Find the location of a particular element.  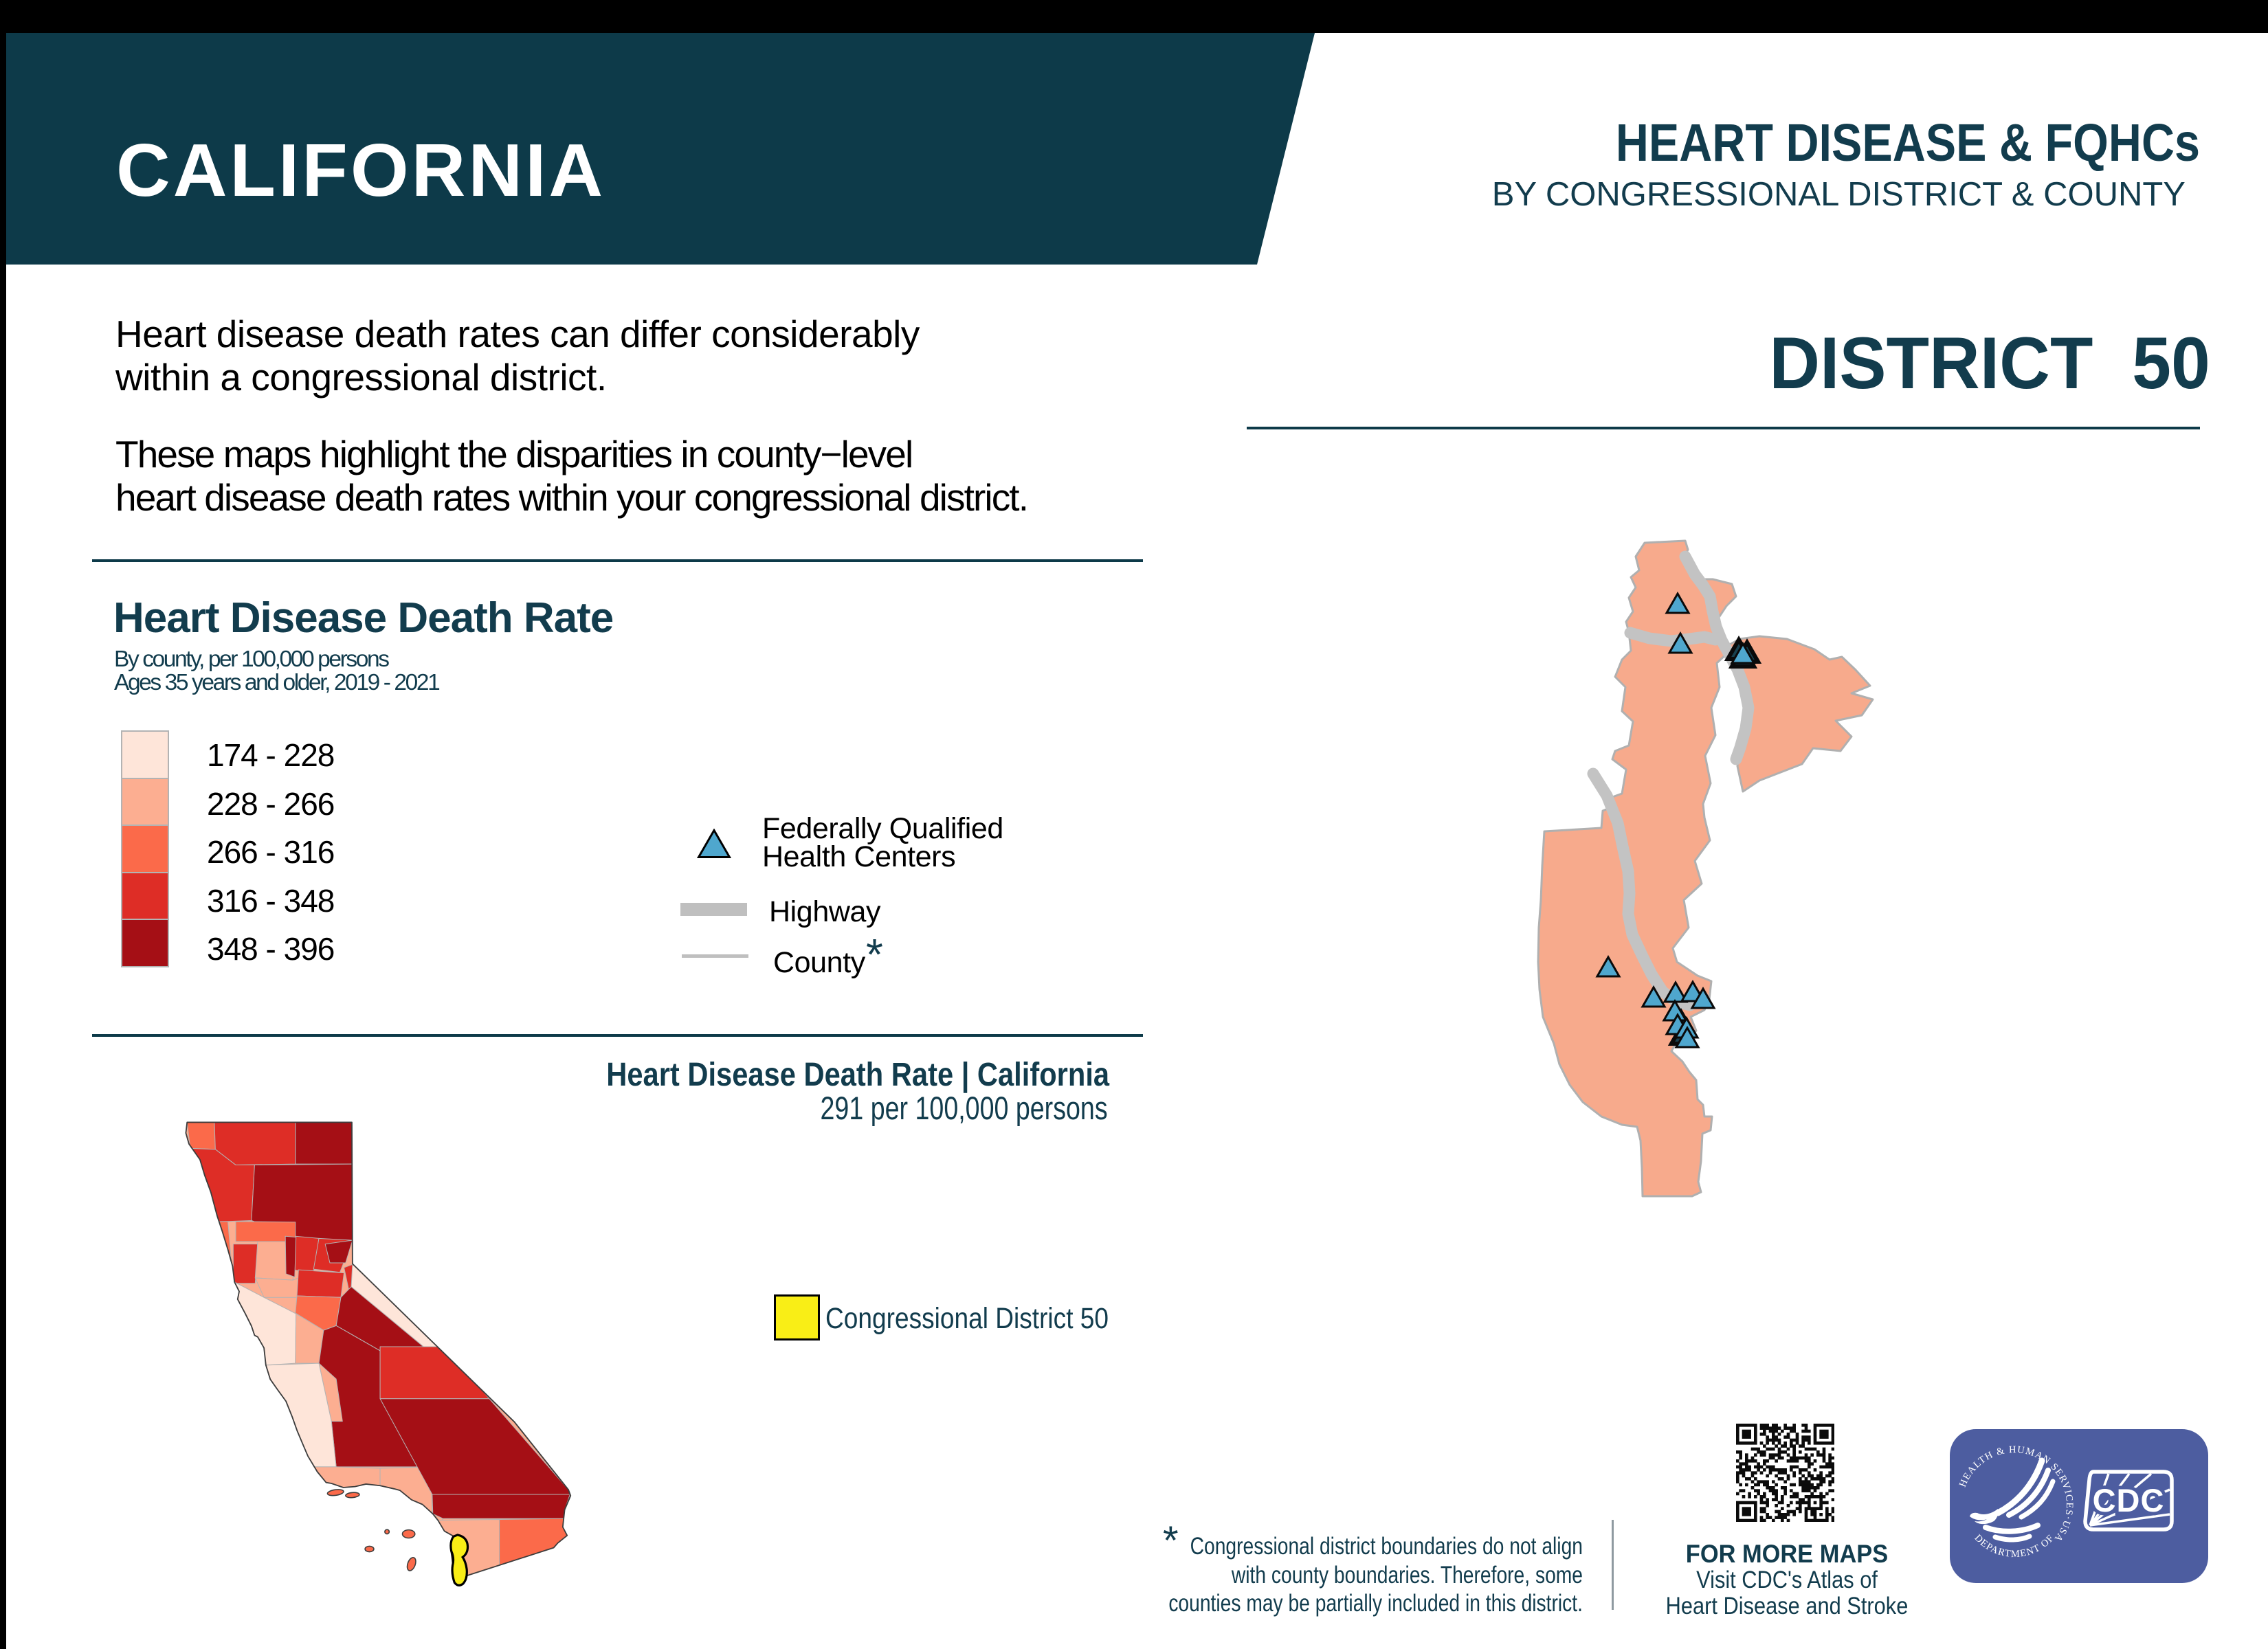

svg-text: CDC is located at coordinates (2129, 1500).